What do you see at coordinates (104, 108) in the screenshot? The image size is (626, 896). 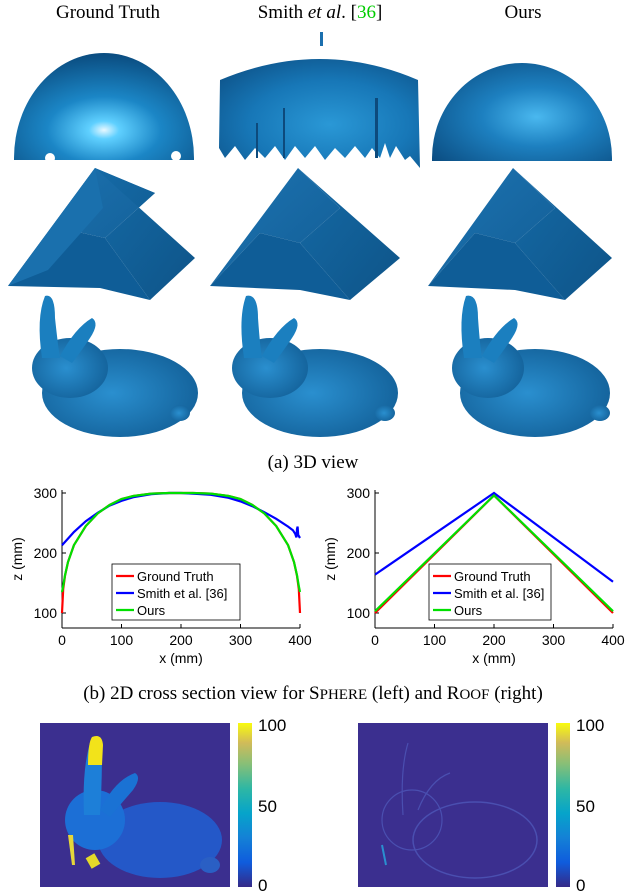 I see `sphere-ground-truth` at bounding box center [104, 108].